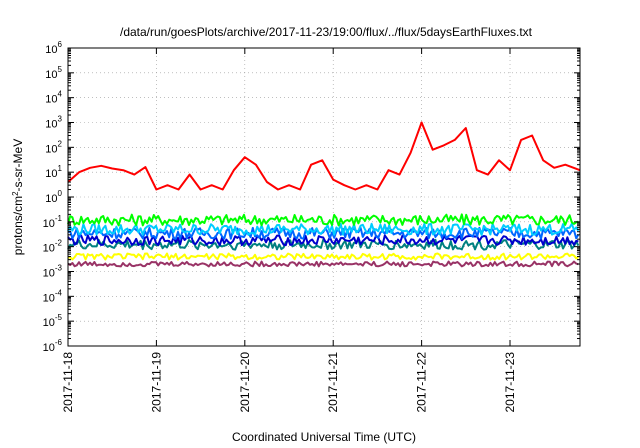 The image size is (640, 448). I want to click on y-axis-label-prefix: protons/cm, so click(18, 225).